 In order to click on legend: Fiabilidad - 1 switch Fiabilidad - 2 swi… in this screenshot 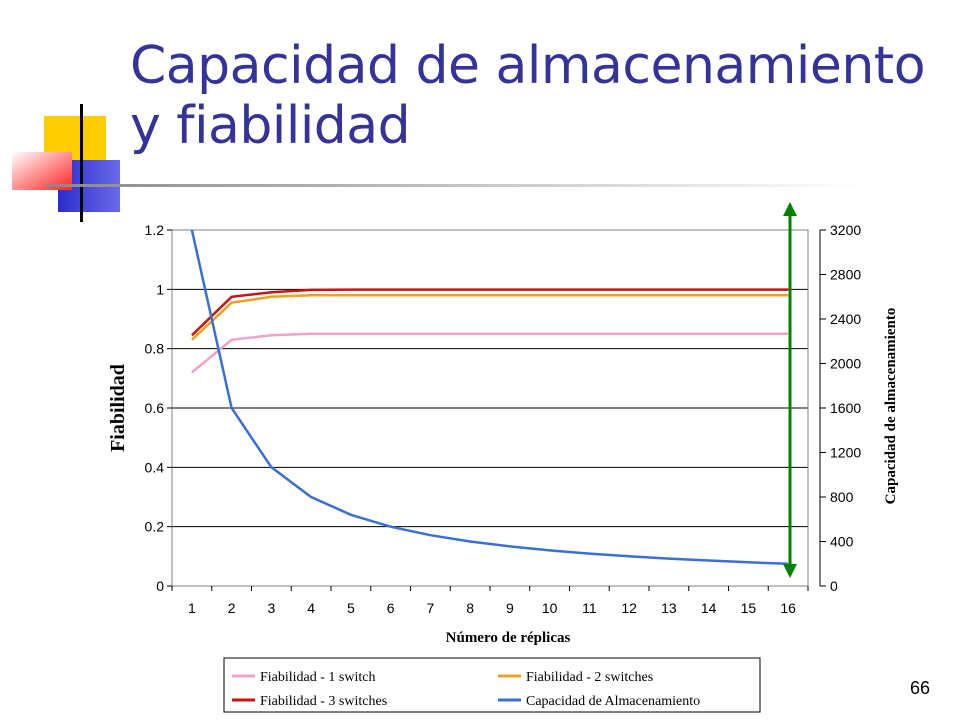, I will do `click(492, 685)`.